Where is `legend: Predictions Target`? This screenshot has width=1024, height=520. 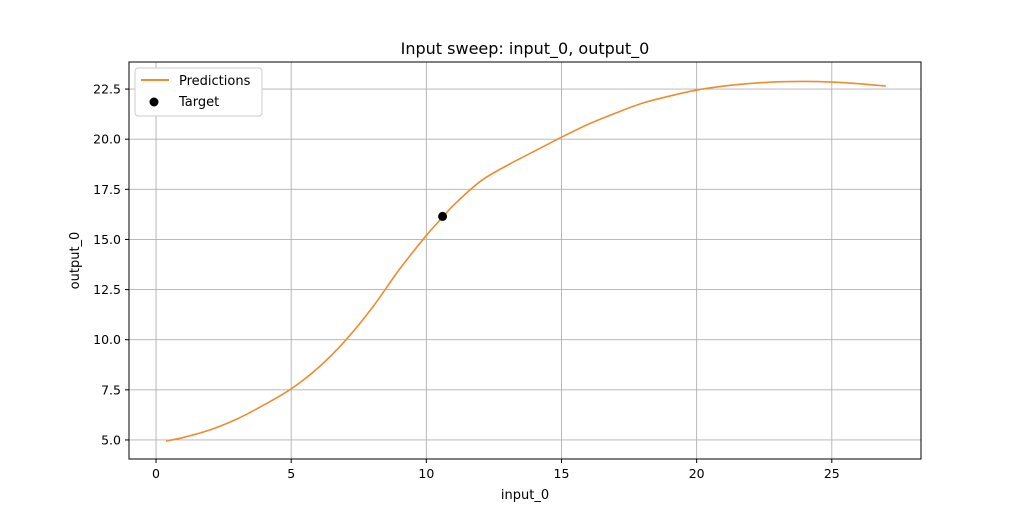 legend: Predictions Target is located at coordinates (198, 92).